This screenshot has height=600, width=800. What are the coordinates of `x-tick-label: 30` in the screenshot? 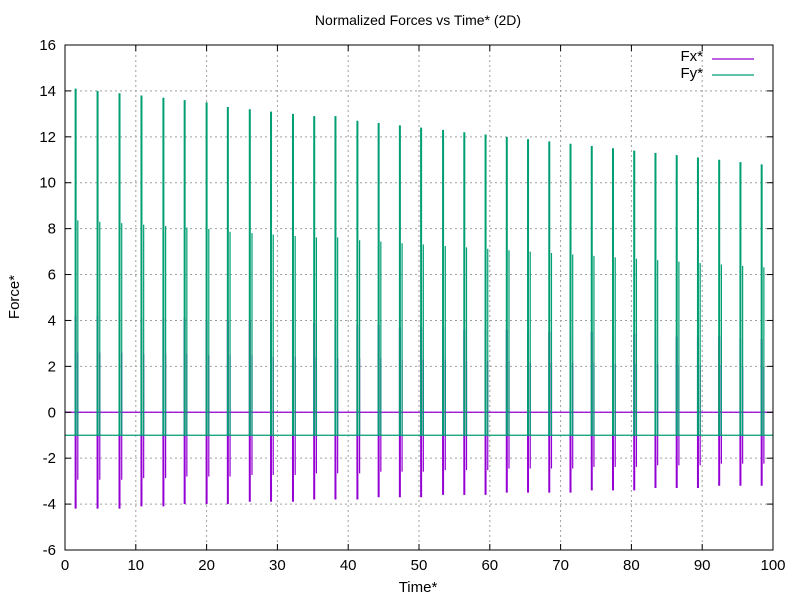 It's located at (277, 565).